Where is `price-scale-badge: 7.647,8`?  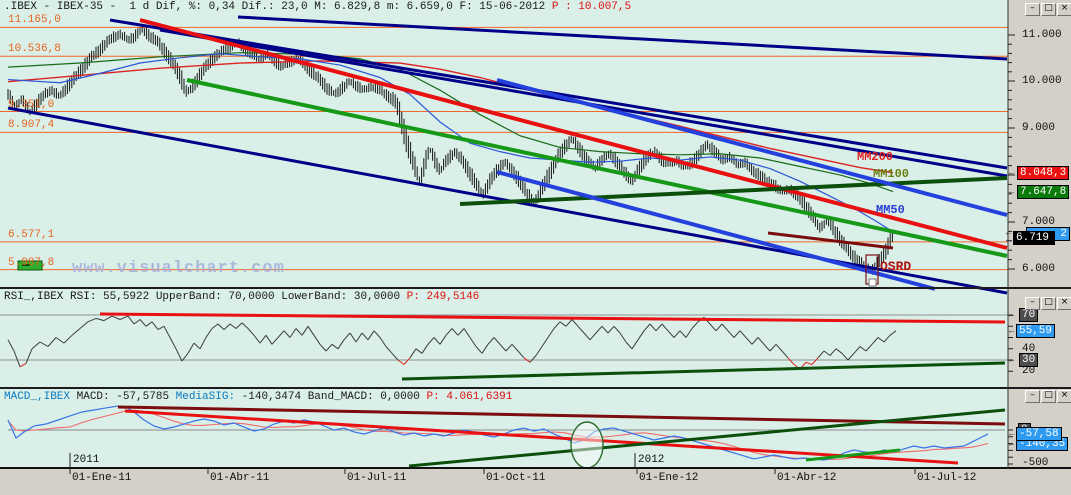
price-scale-badge: 7.647,8 is located at coordinates (1043, 191).